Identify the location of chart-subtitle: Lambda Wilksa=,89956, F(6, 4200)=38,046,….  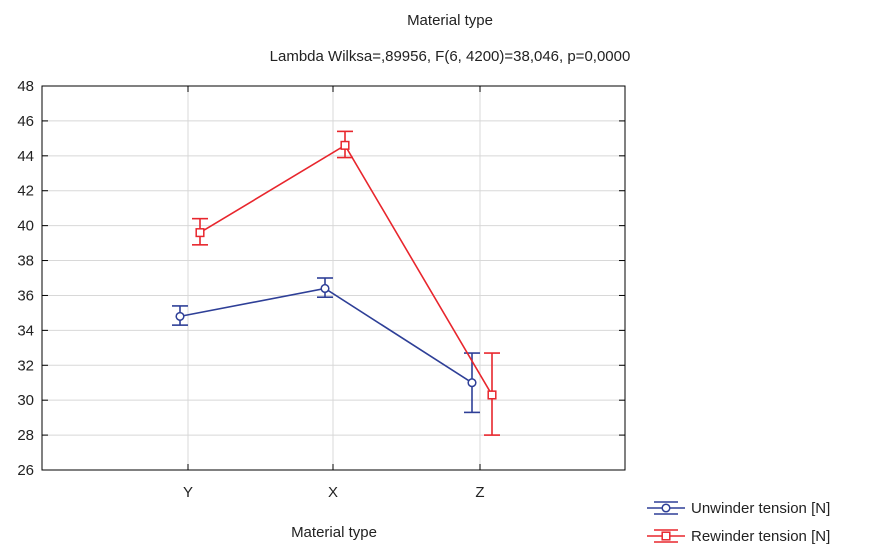
(450, 56).